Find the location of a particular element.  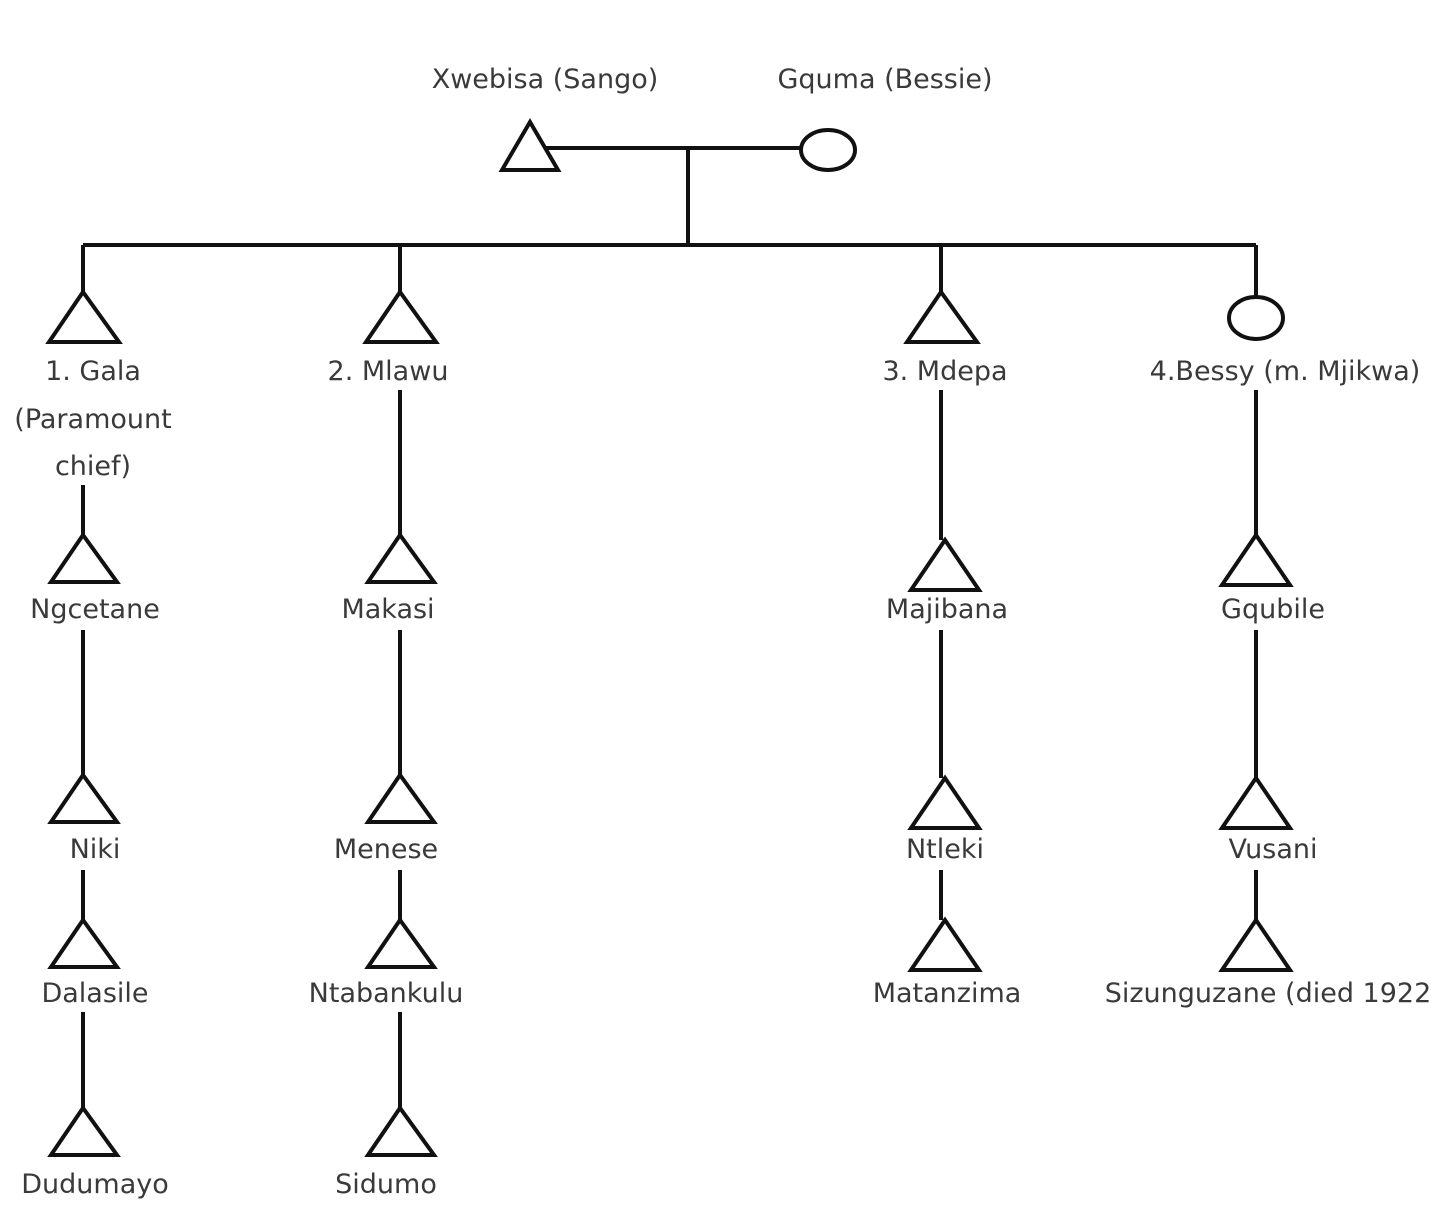

descendant-label: Ntabankulu is located at coordinates (386, 993).